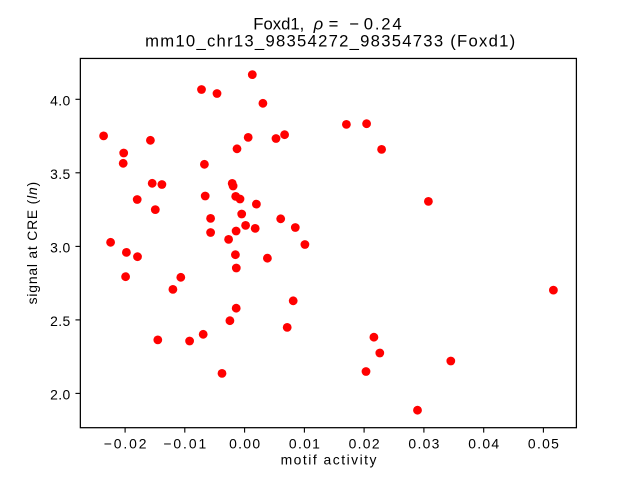 Image resolution: width=640 pixels, height=485 pixels. I want to click on svg-text: 0.04, so click(484, 444).